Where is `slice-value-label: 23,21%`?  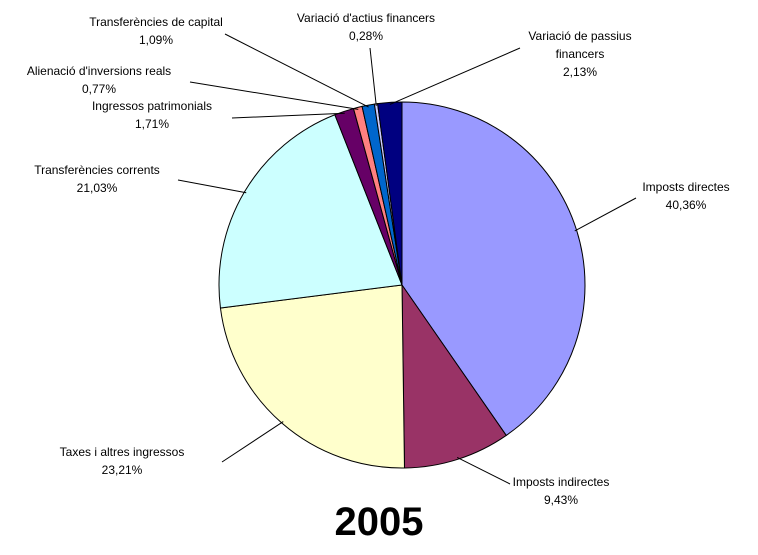 slice-value-label: 23,21% is located at coordinates (122, 470).